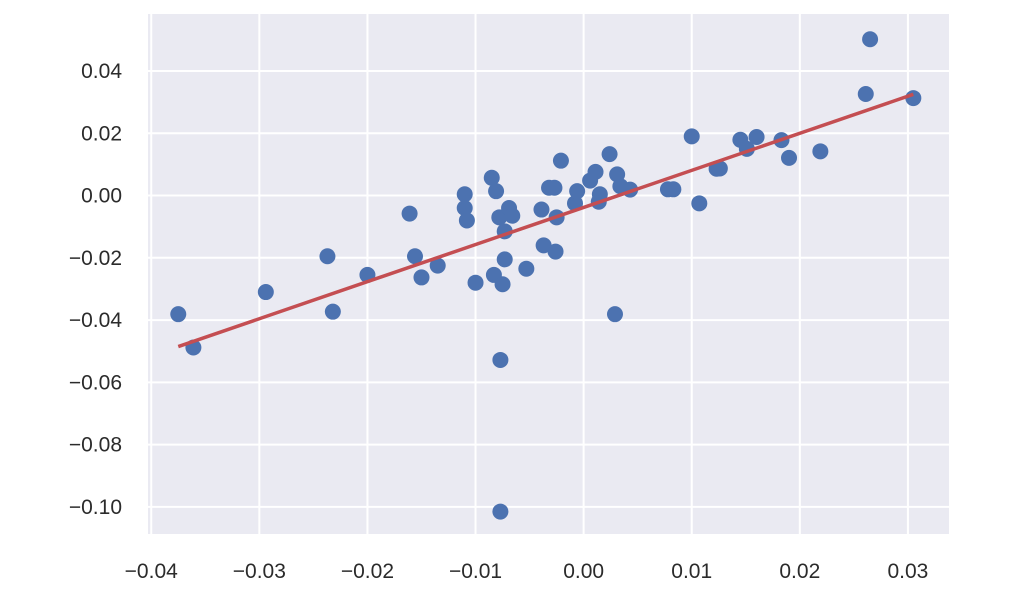  I want to click on x-tick-label: 0.03, so click(907, 571).